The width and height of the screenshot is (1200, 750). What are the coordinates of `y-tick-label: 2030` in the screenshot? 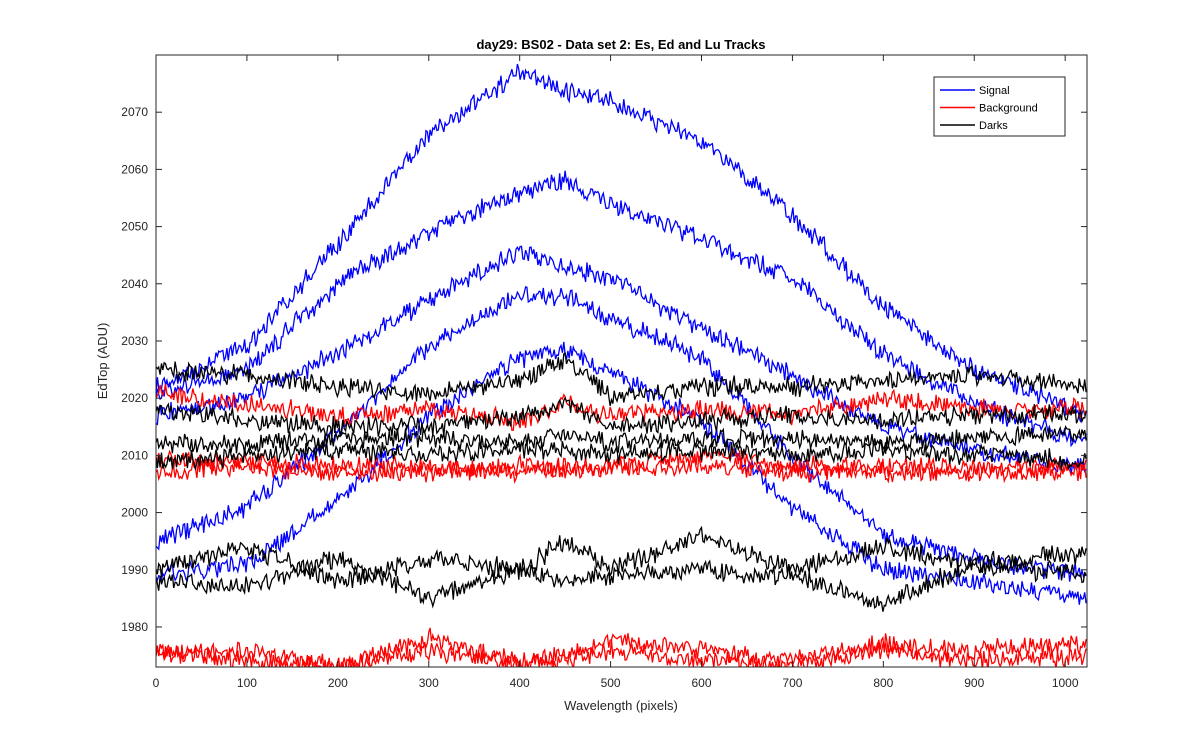 It's located at (134, 341).